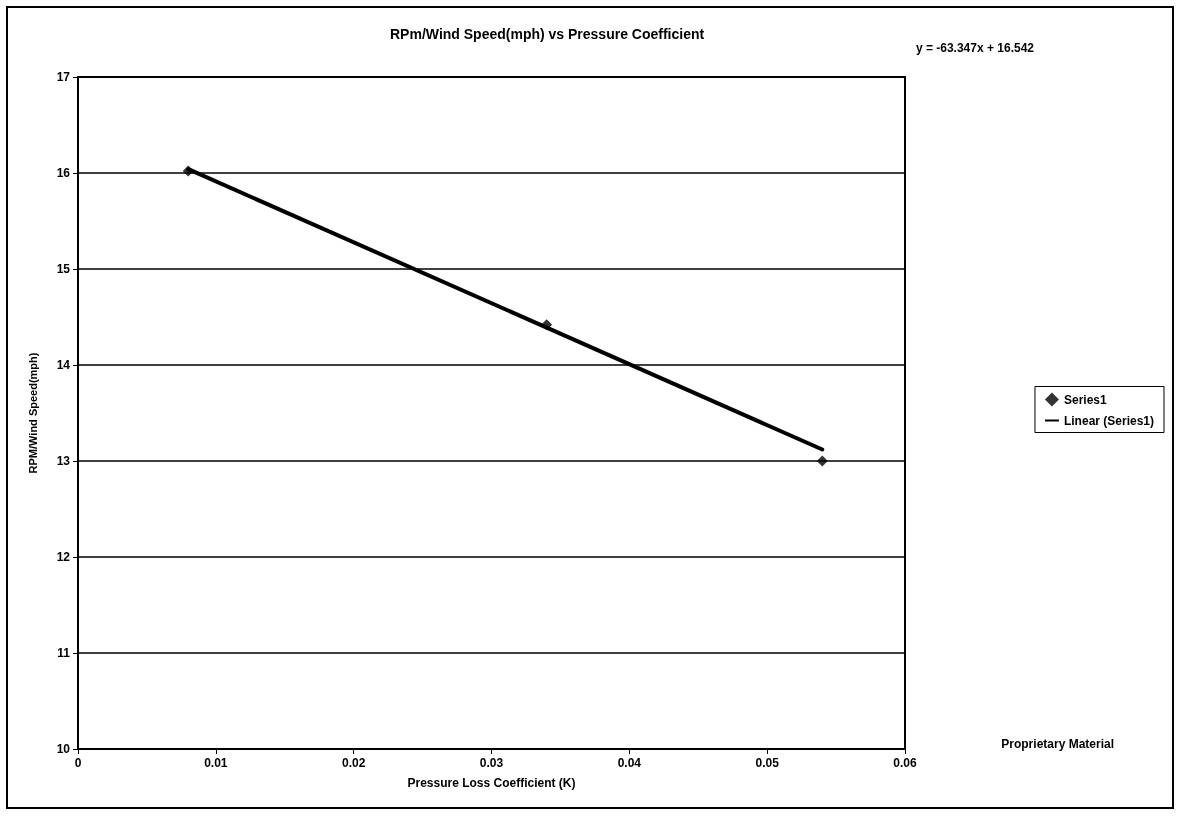  I want to click on x-tick-label: 0, so click(78, 763).